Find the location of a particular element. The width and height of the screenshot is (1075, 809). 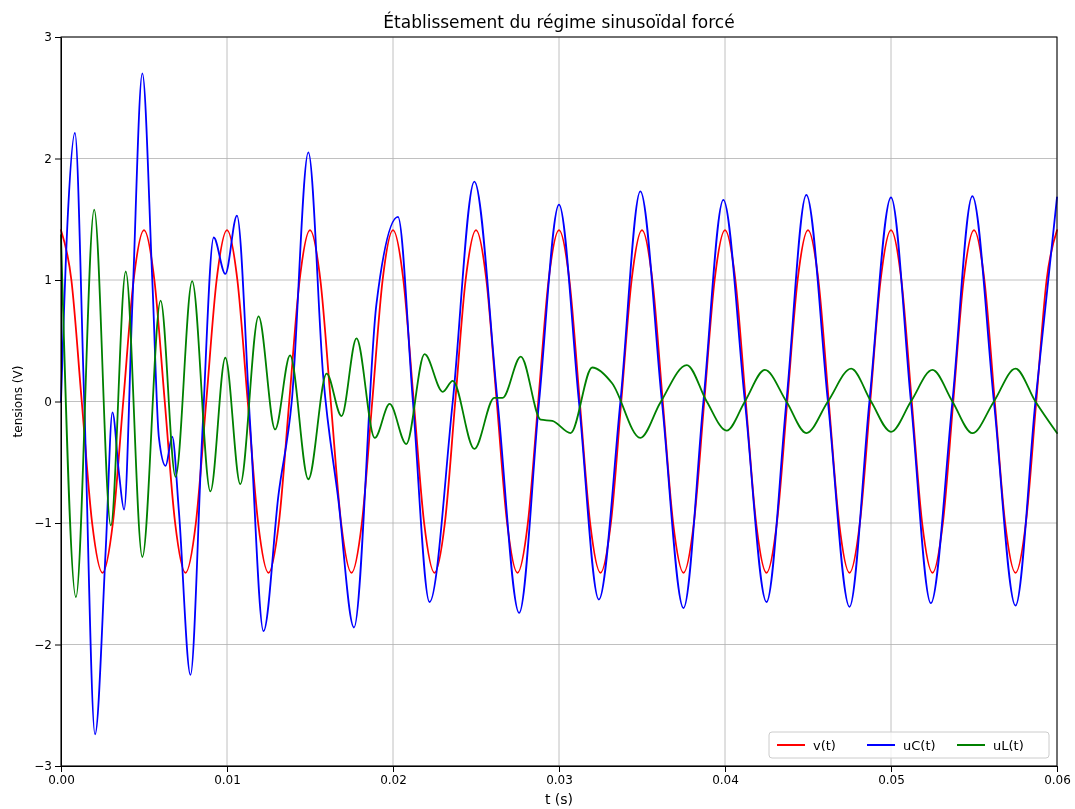

y-tick-label: 1 is located at coordinates (48, 280).